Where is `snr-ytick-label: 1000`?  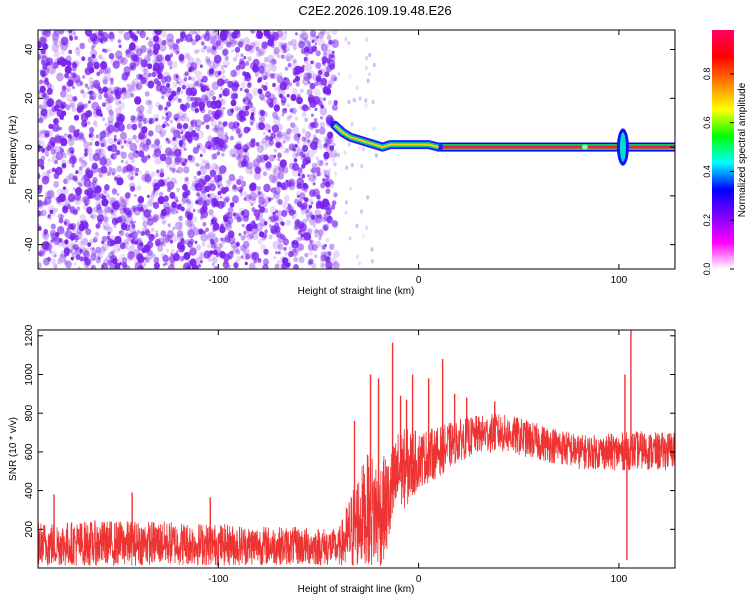
snr-ytick-label: 1000 is located at coordinates (29, 374).